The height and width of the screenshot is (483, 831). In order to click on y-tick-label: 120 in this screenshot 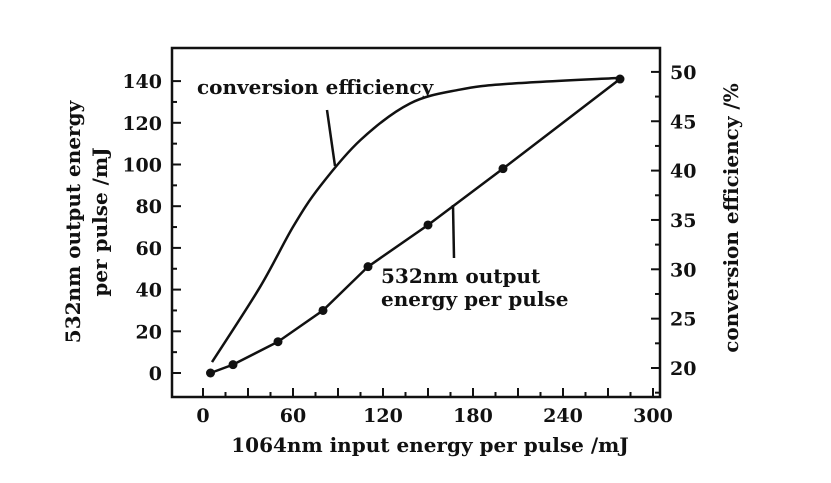, I will do `click(142, 124)`.